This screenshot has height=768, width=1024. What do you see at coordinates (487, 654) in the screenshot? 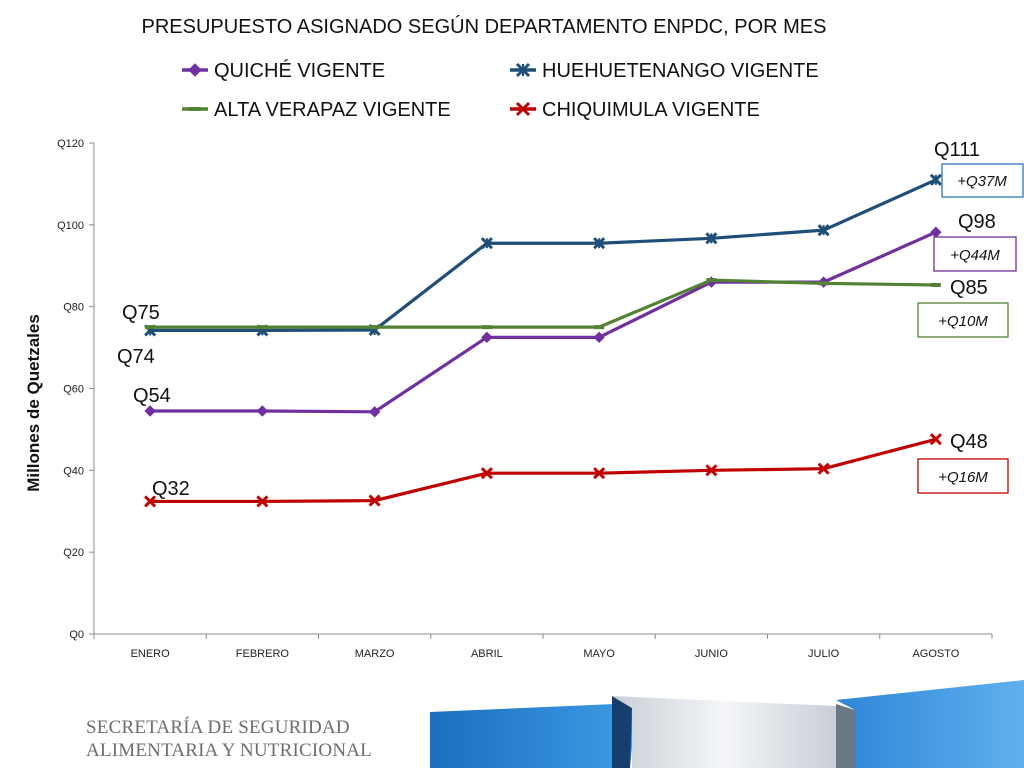
I see `x-tick-label: ABRIL` at bounding box center [487, 654].